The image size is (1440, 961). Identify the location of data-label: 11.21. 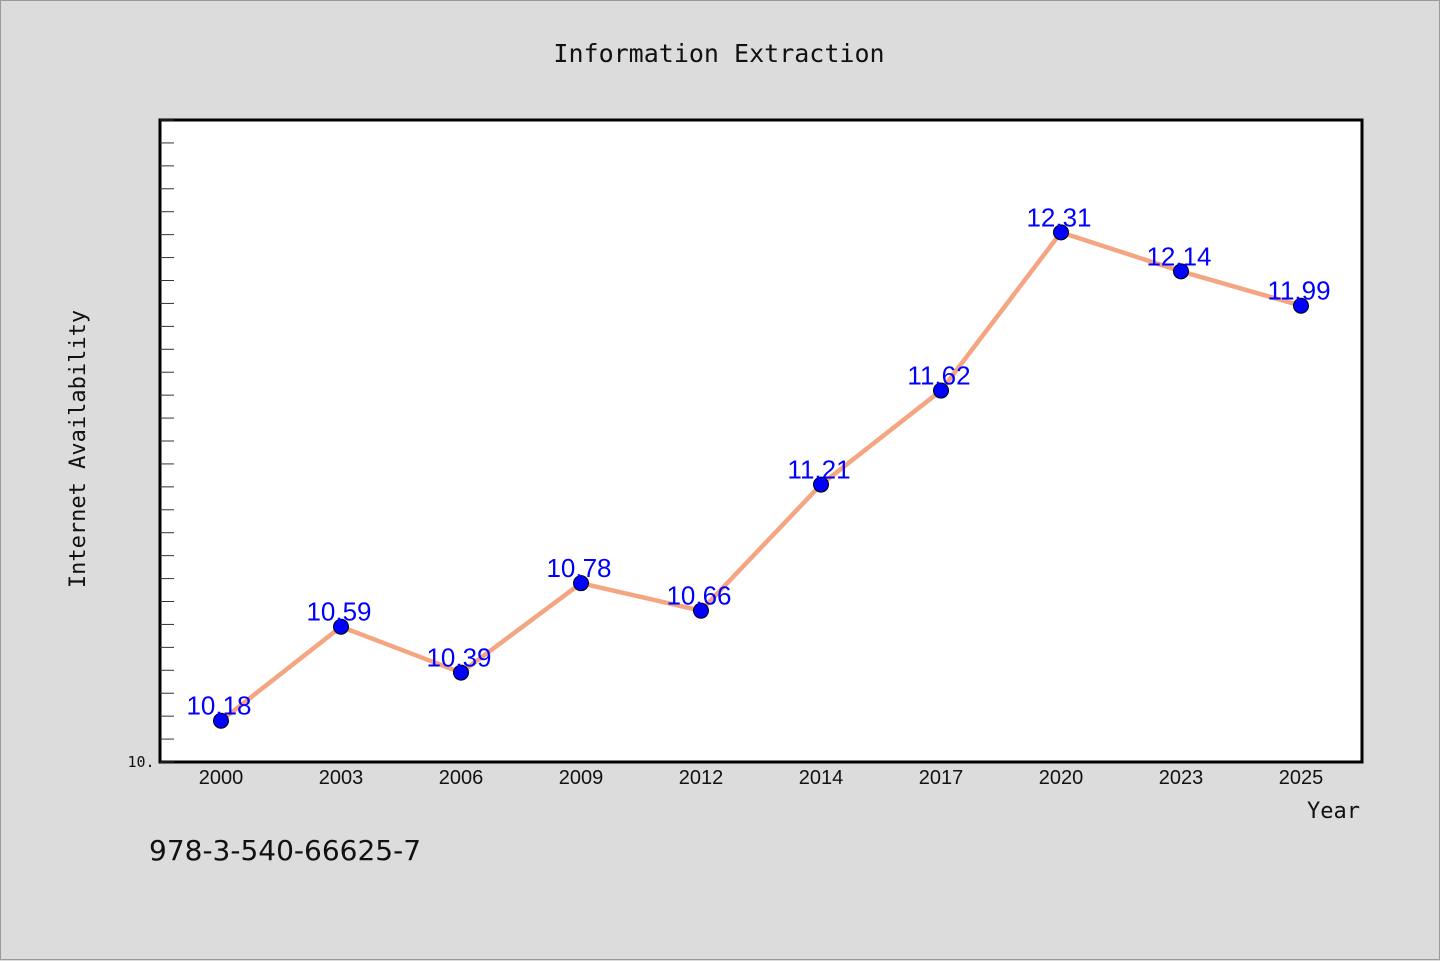
(818, 470).